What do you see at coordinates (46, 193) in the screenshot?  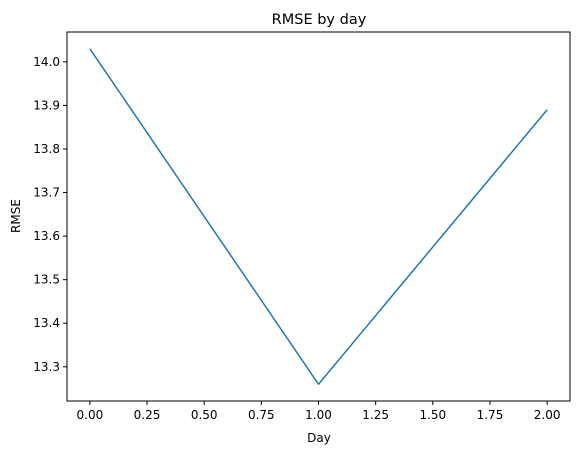 I see `y-tick-label: 13.7` at bounding box center [46, 193].